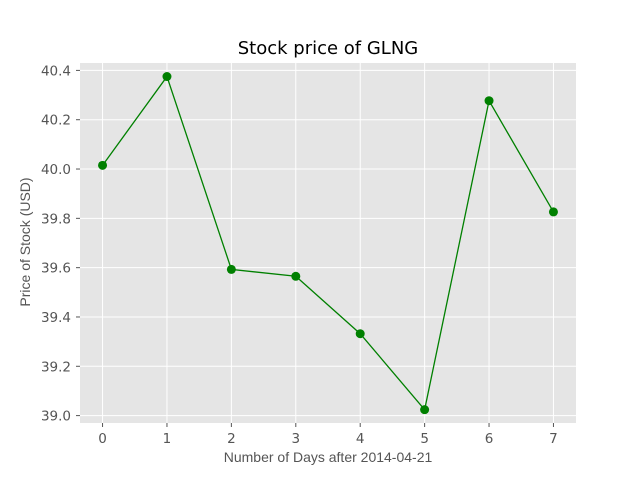  What do you see at coordinates (102, 439) in the screenshot?
I see `x-tick-label: 0` at bounding box center [102, 439].